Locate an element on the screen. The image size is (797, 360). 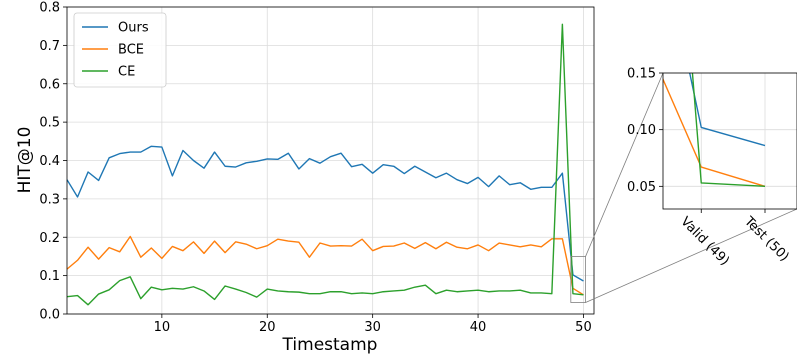
x-tick-label: 40 is located at coordinates (478, 327).